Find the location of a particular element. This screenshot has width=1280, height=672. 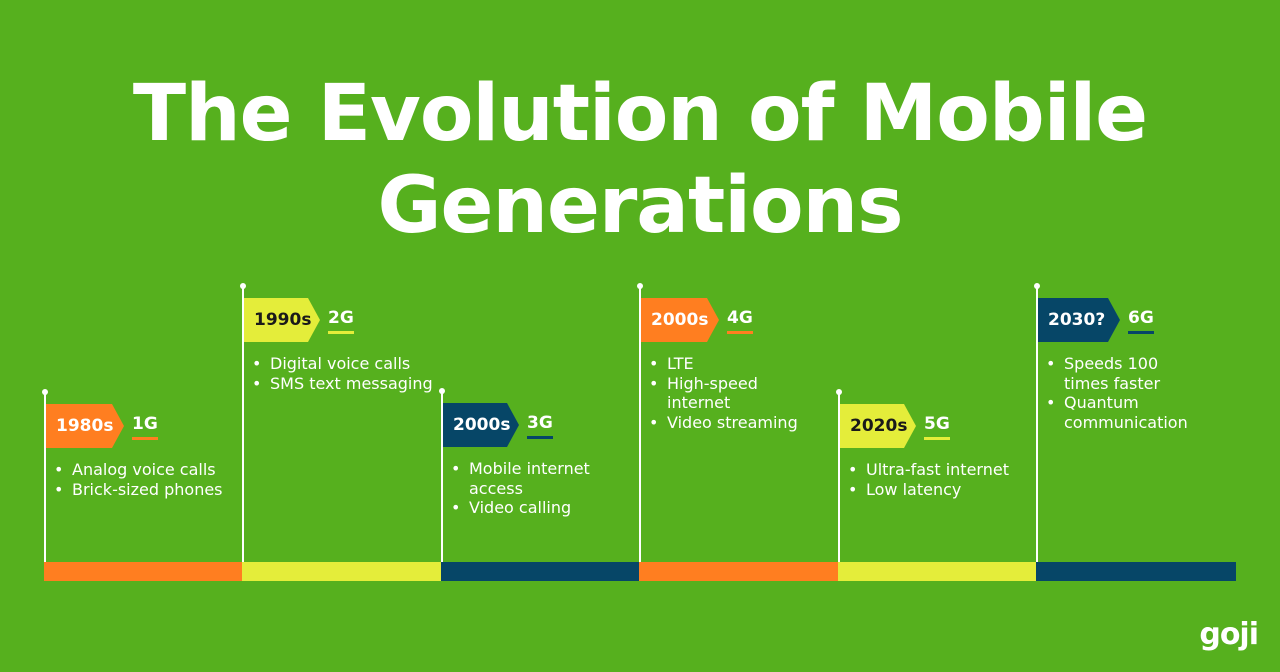

year-tag: 2030? is located at coordinates (1079, 320).